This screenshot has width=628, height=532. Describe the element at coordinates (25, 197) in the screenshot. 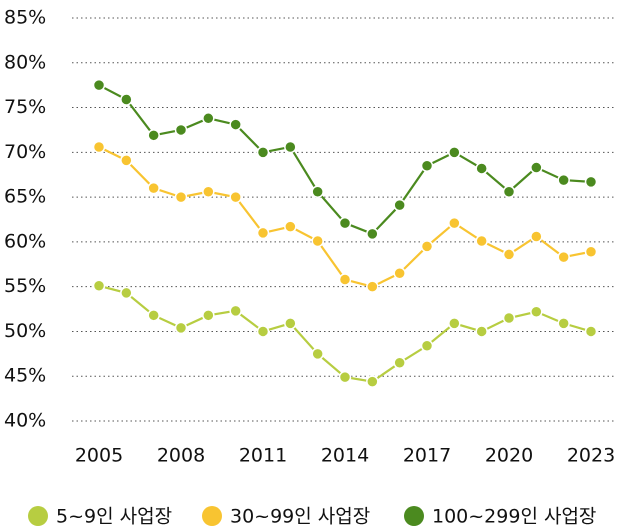

I see `y-tick-label: 65%` at that location.